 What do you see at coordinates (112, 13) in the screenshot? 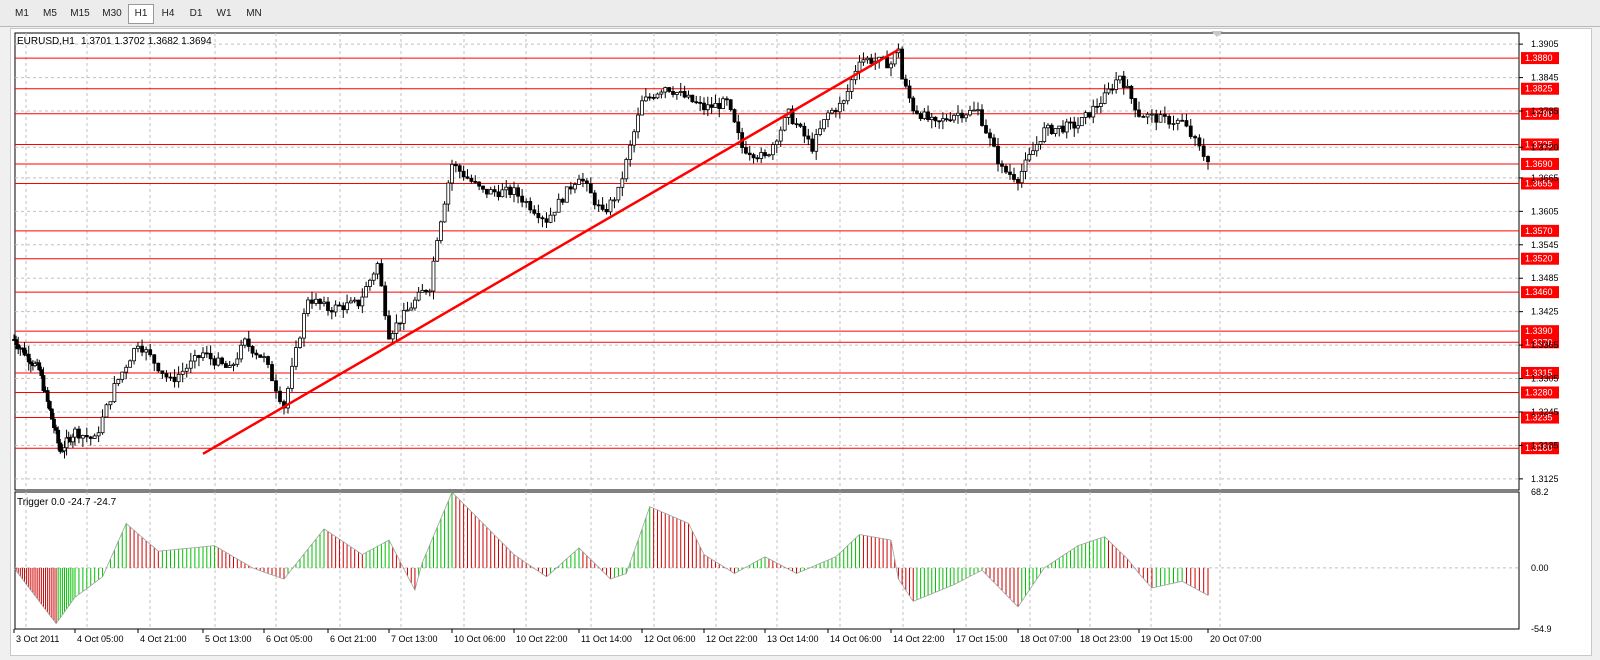
I see `timeframe-button-m30: M30` at bounding box center [112, 13].